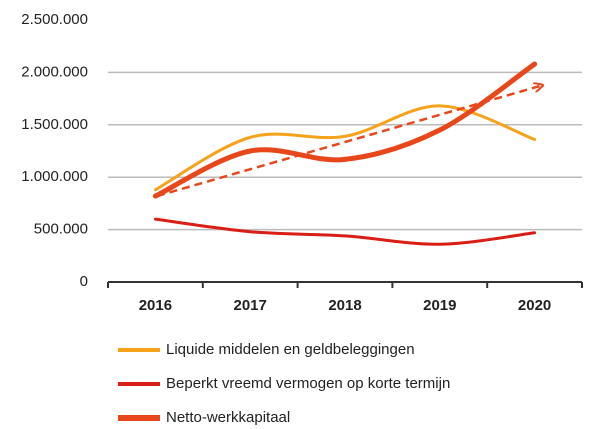 The height and width of the screenshot is (429, 594). What do you see at coordinates (534, 305) in the screenshot?
I see `x-tick-label: 2020` at bounding box center [534, 305].